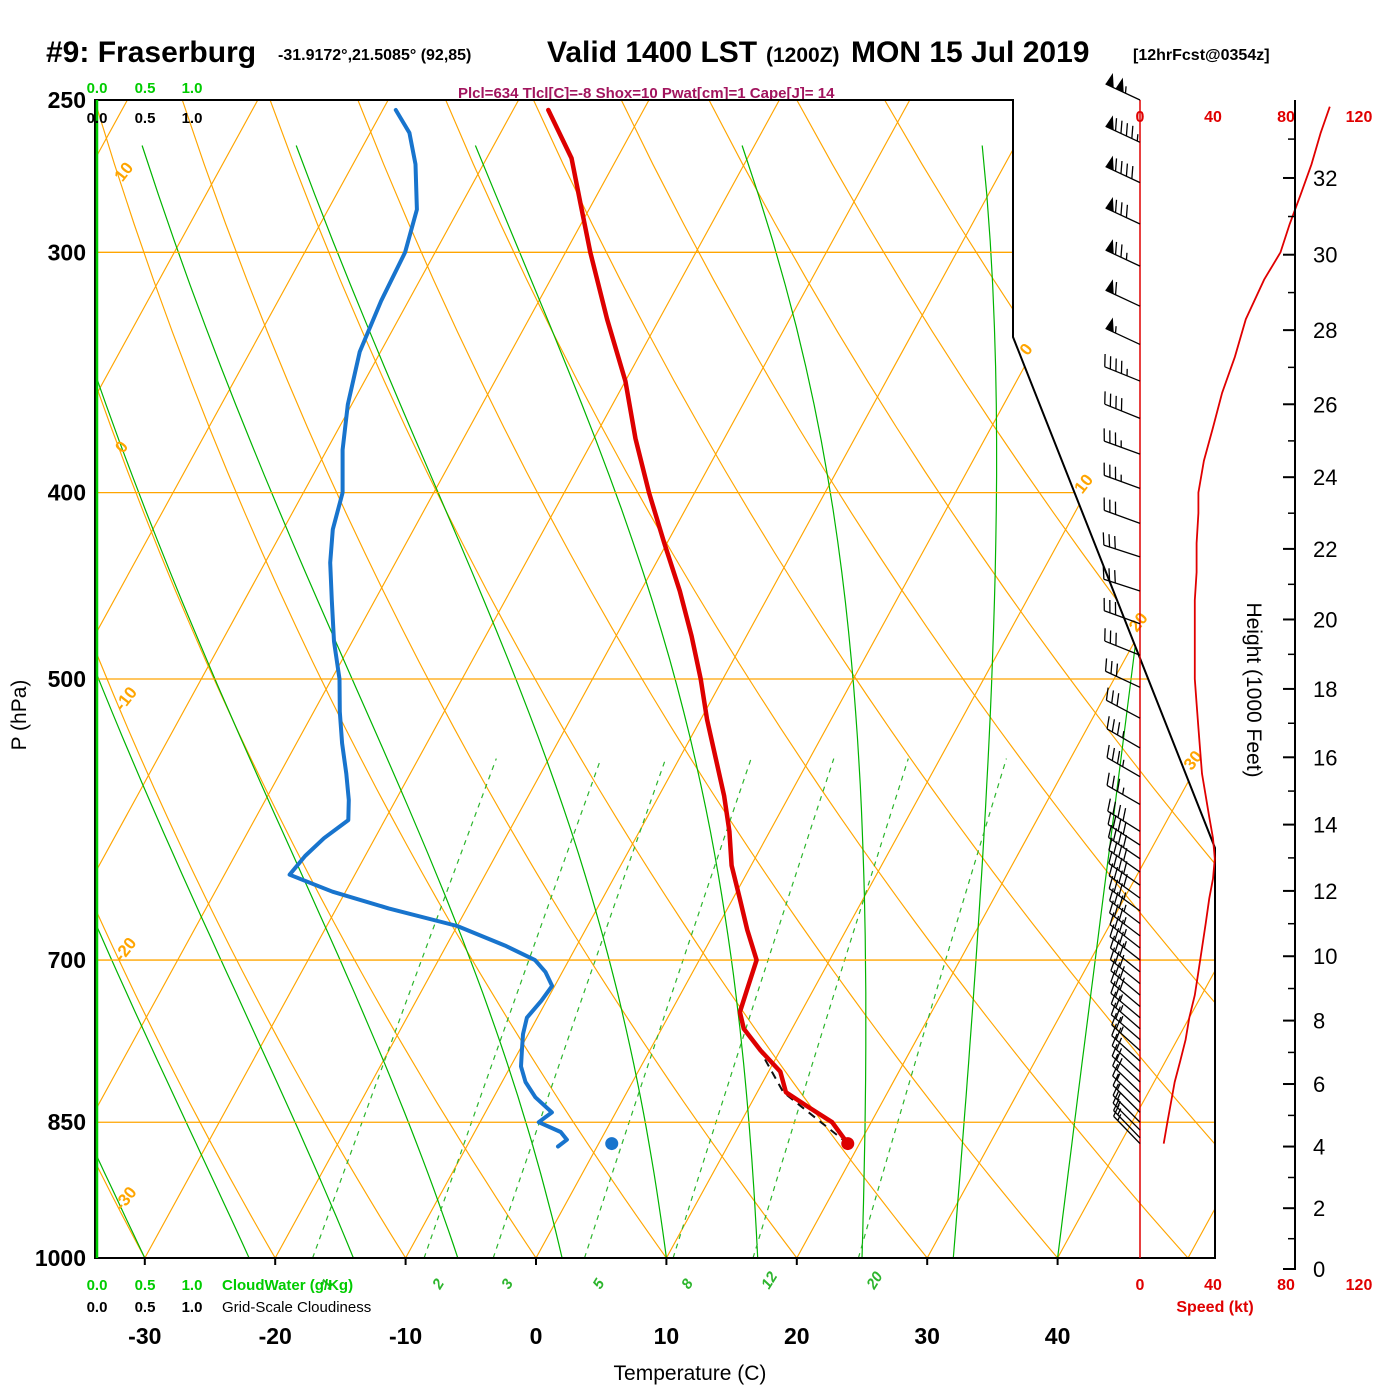 This screenshot has height=1400, width=1400. Describe the element at coordinates (97, 118) in the screenshot. I see `cloudiness-scale-top: 0.0` at that location.